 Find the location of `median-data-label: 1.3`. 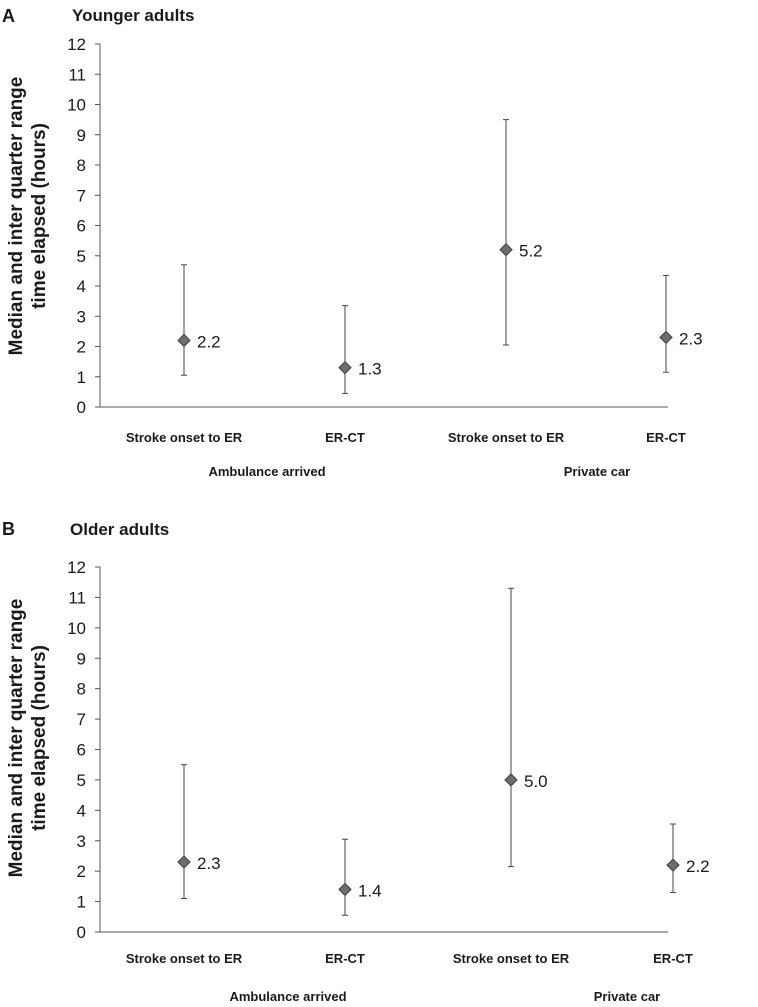

median-data-label: 1.3 is located at coordinates (370, 369).